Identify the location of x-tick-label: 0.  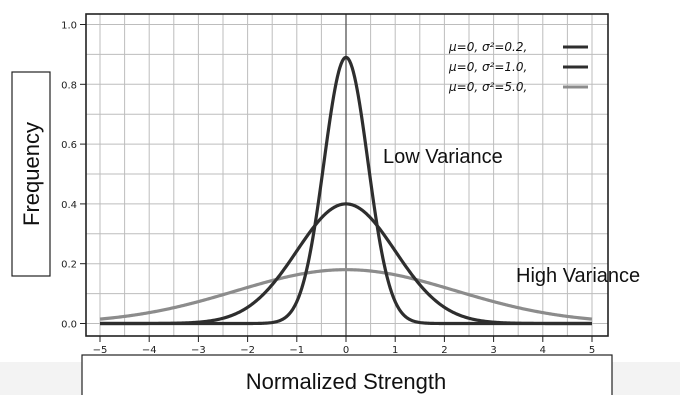
(346, 350).